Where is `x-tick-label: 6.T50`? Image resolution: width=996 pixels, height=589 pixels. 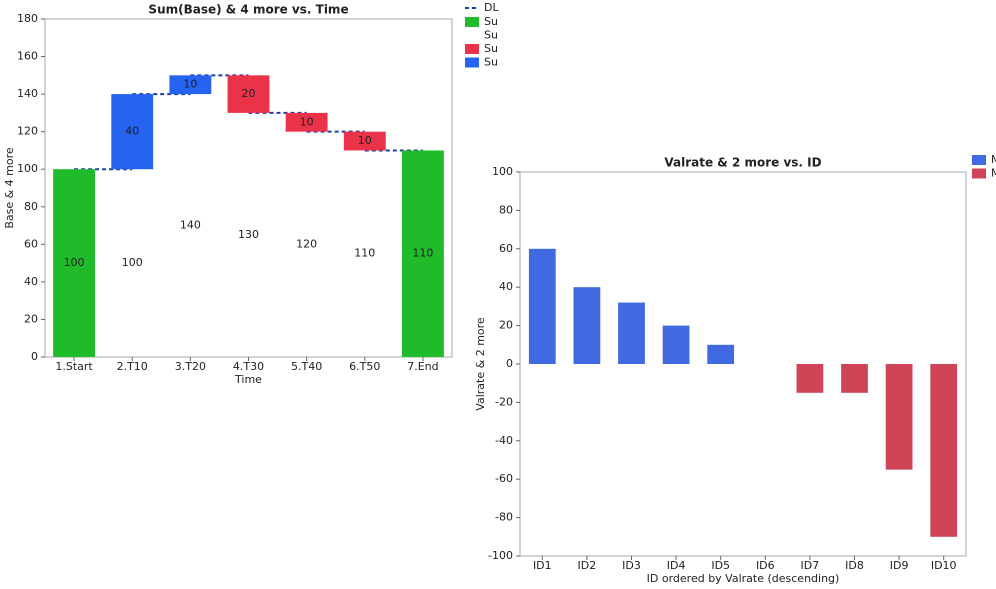
x-tick-label: 6.T50 is located at coordinates (364, 366).